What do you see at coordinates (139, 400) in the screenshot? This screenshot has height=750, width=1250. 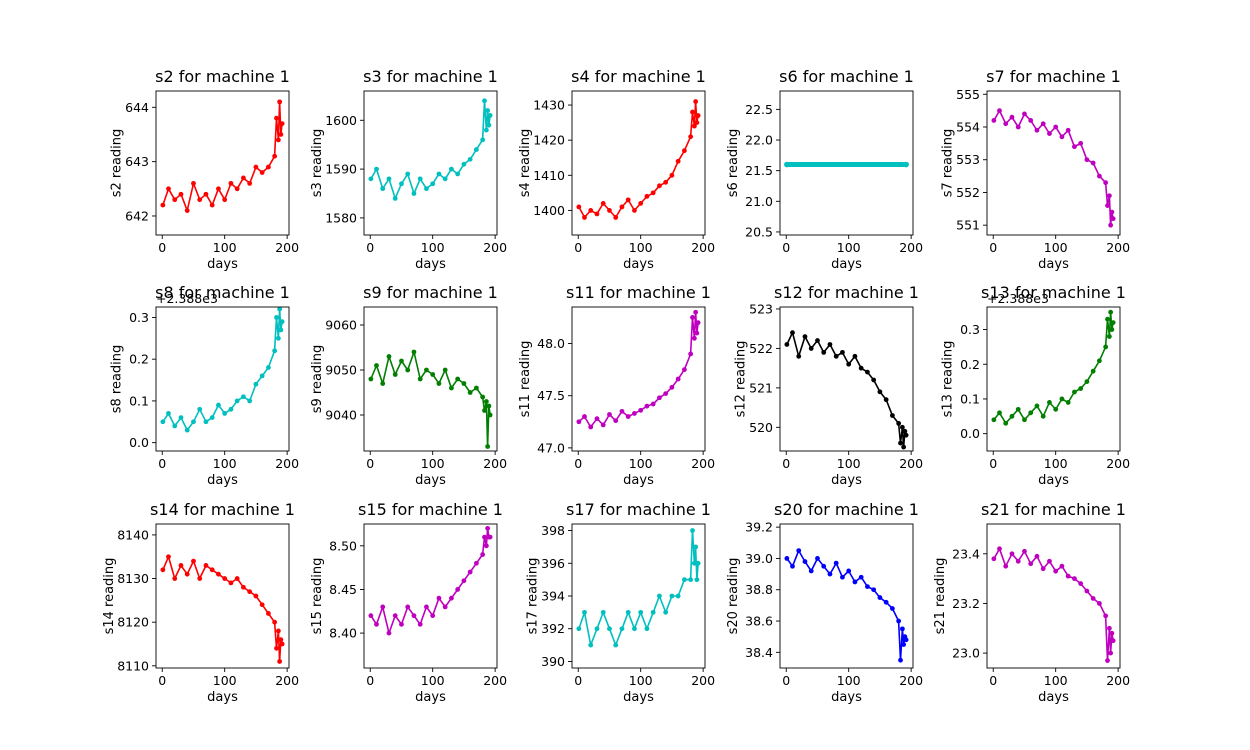 I see `y-tick-label: 0.1` at bounding box center [139, 400].